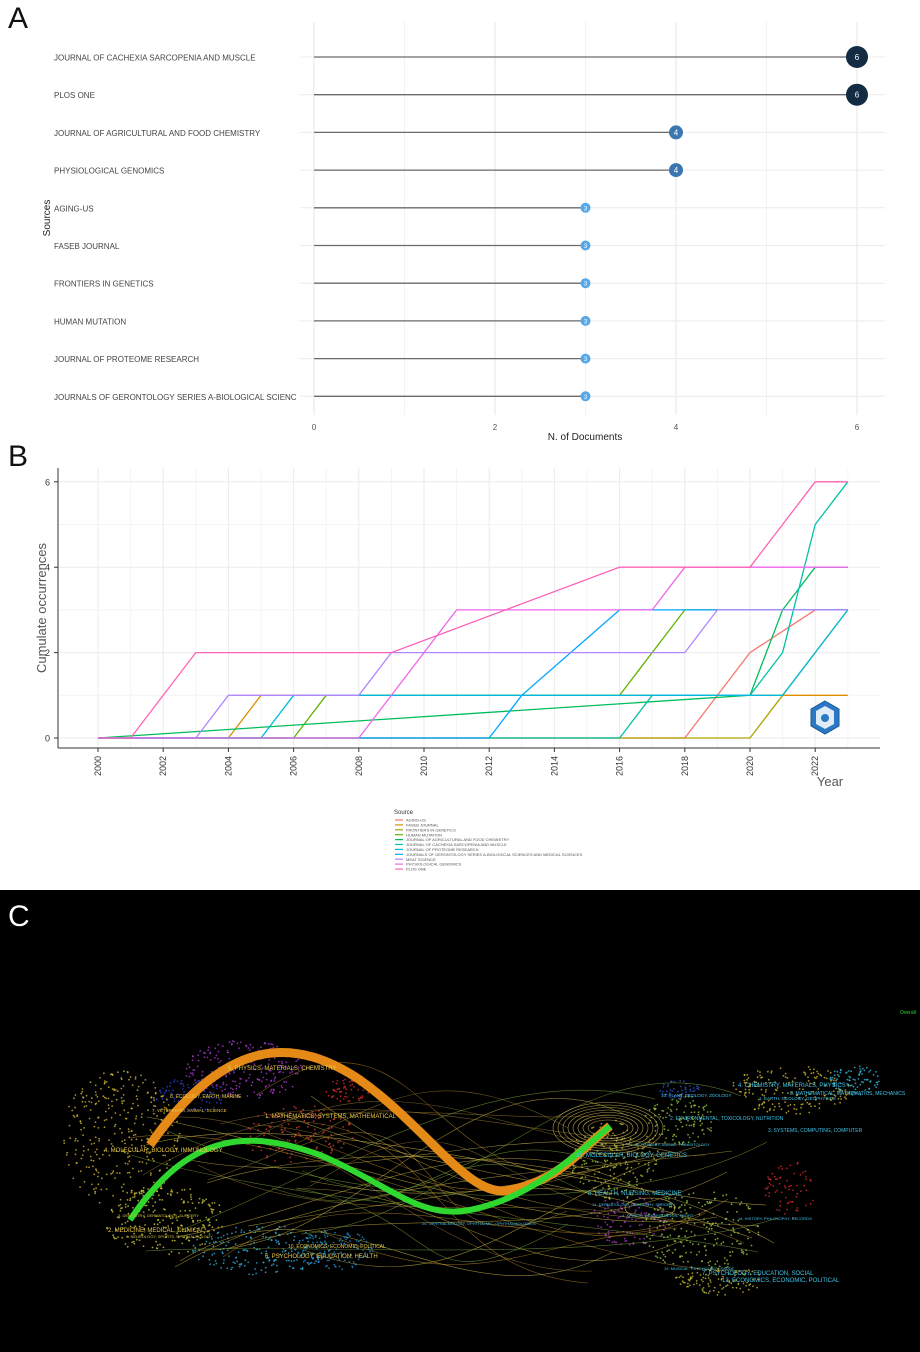 The width and height of the screenshot is (920, 1352). Describe the element at coordinates (331, 1117) in the screenshot. I see `left-cluster-label: 1. MATHEMATICS, SYSTEMS, MATHEMATICAL` at that location.